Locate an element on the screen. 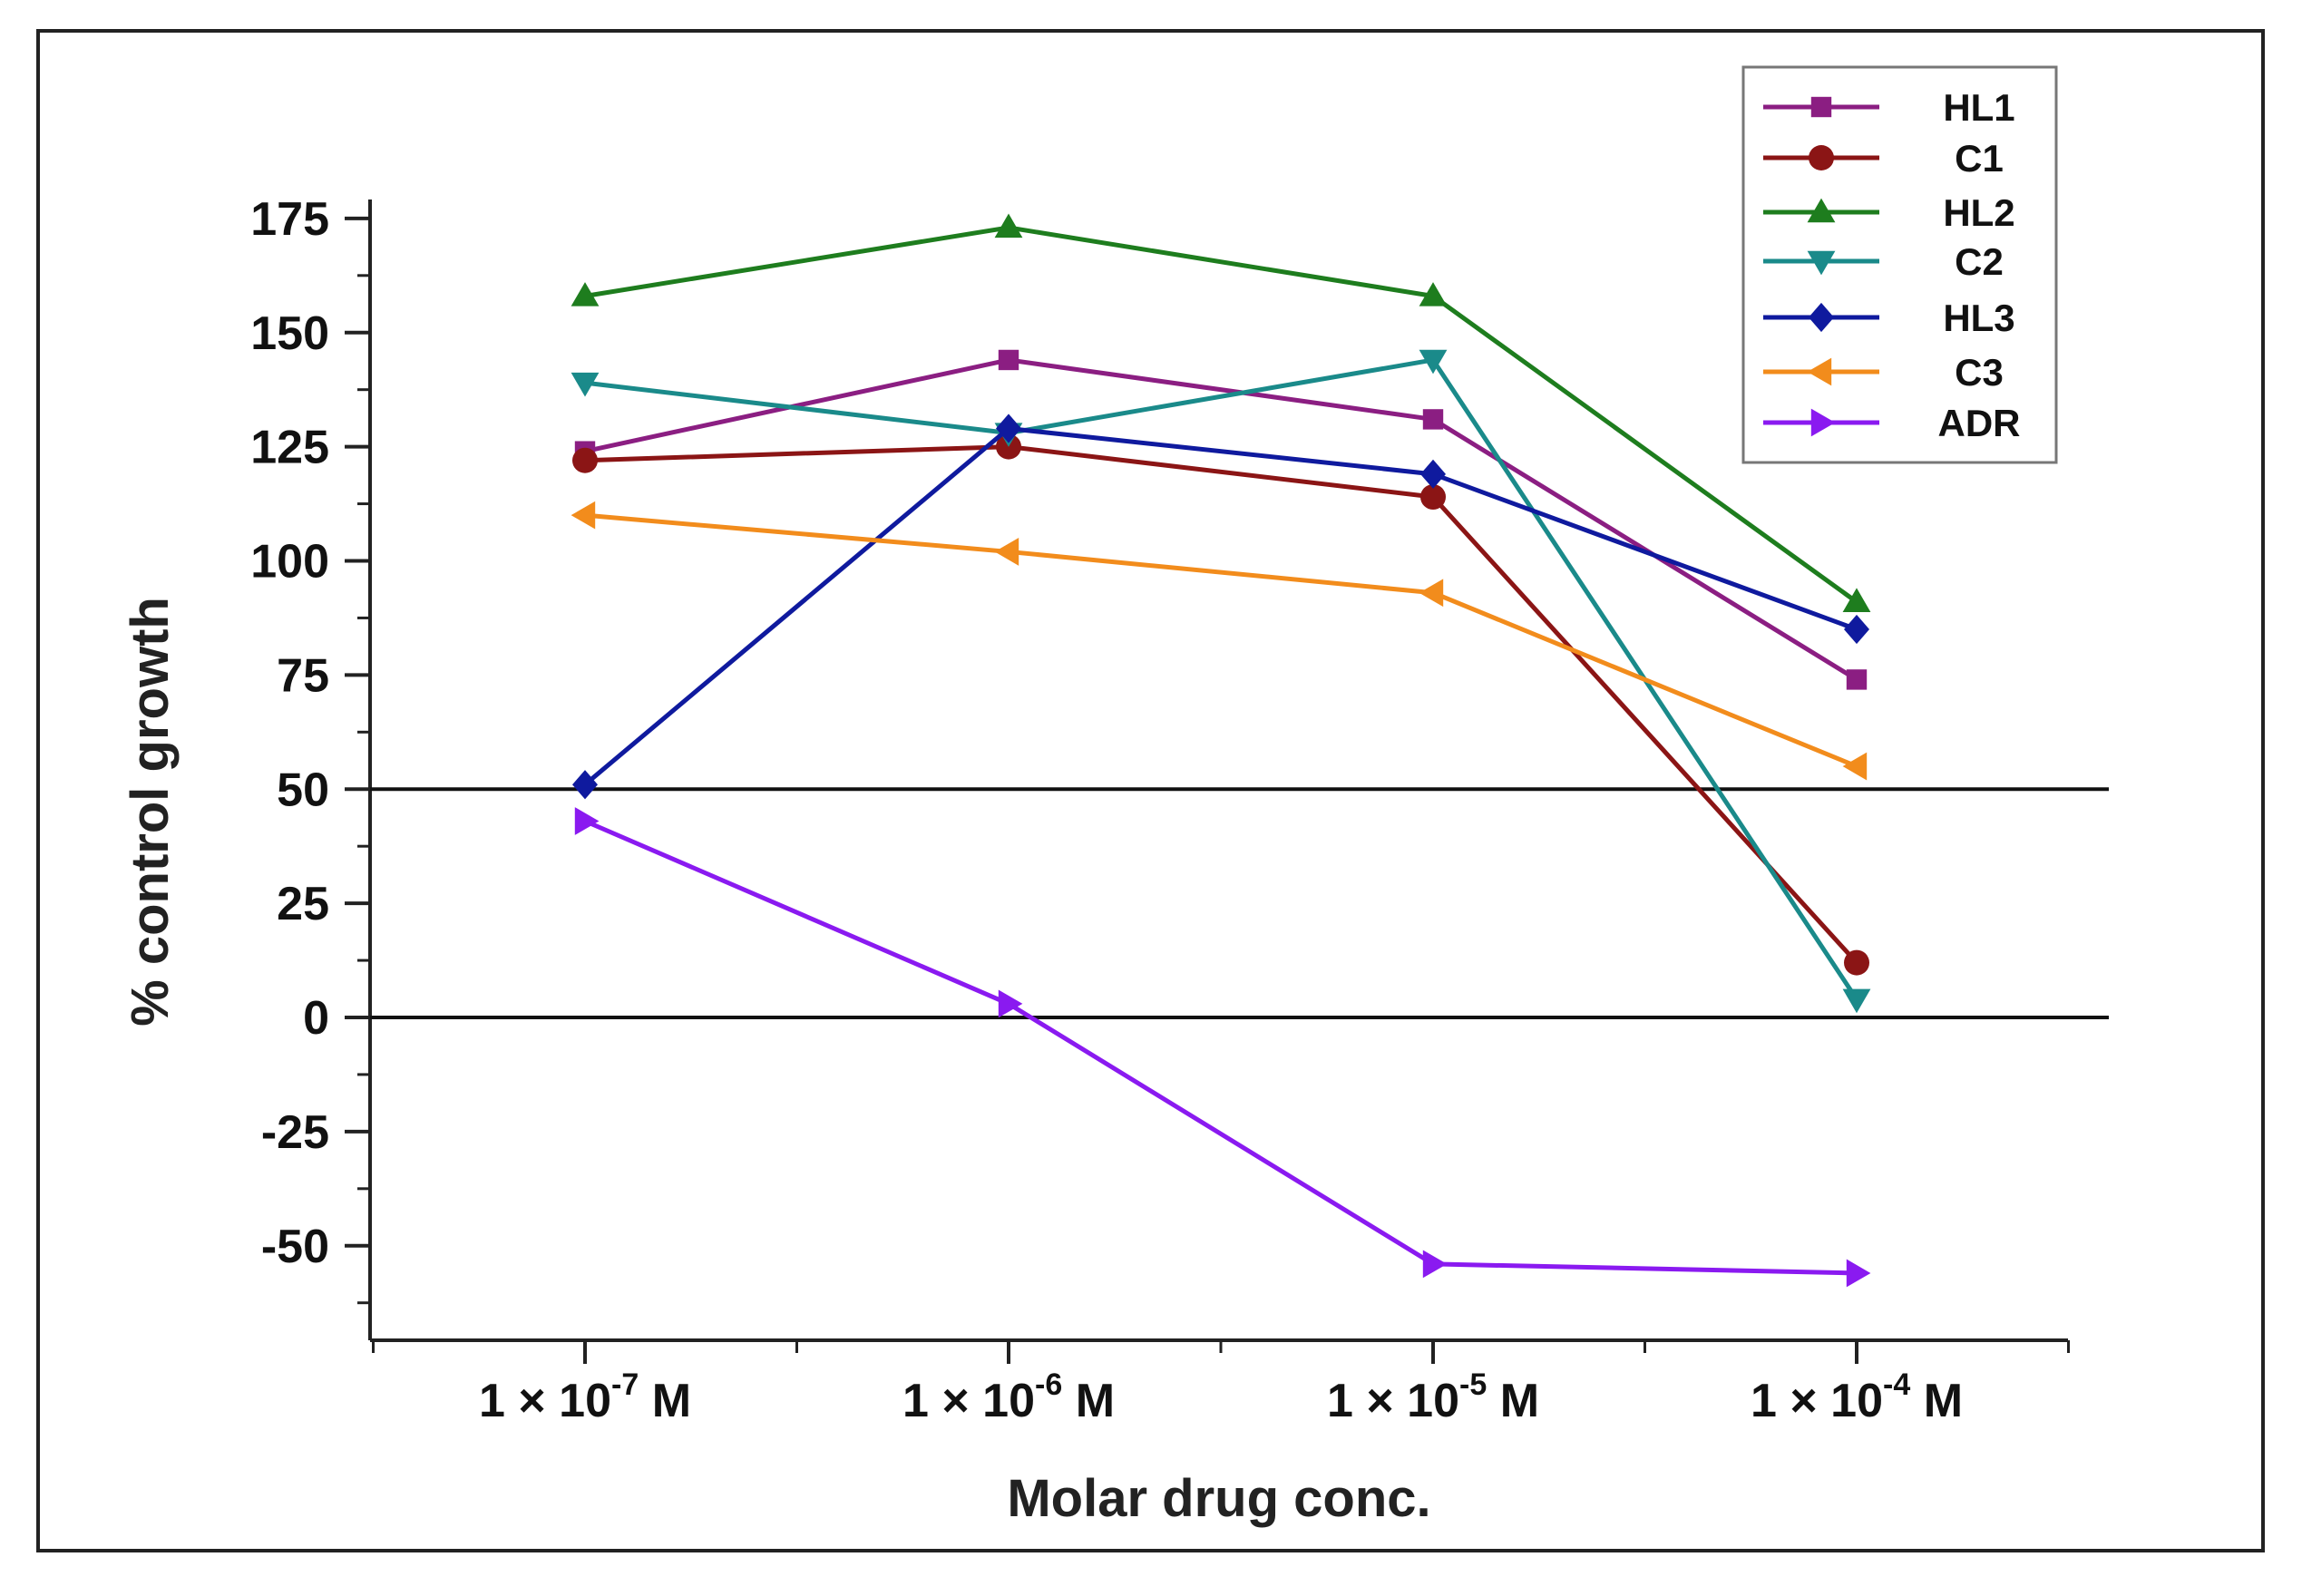 This screenshot has width=2302, height=1596. x-tick-label: 1 × 10-4 M is located at coordinates (1857, 1397).